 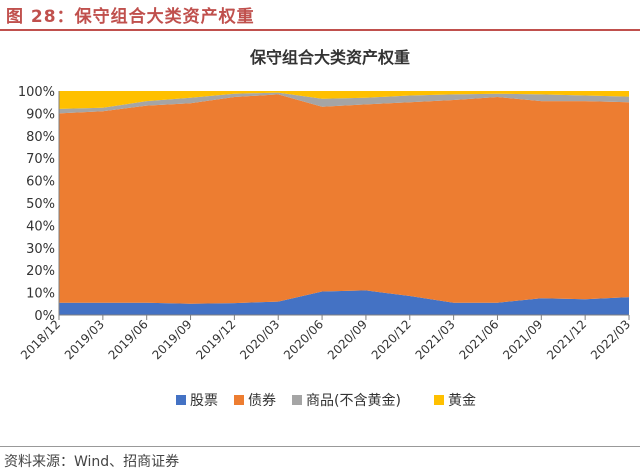 I want to click on y-axis: 0% 10% 20% 30% 40% 50% 60% 70% 80% 90% 100%, so click(x=39, y=204).